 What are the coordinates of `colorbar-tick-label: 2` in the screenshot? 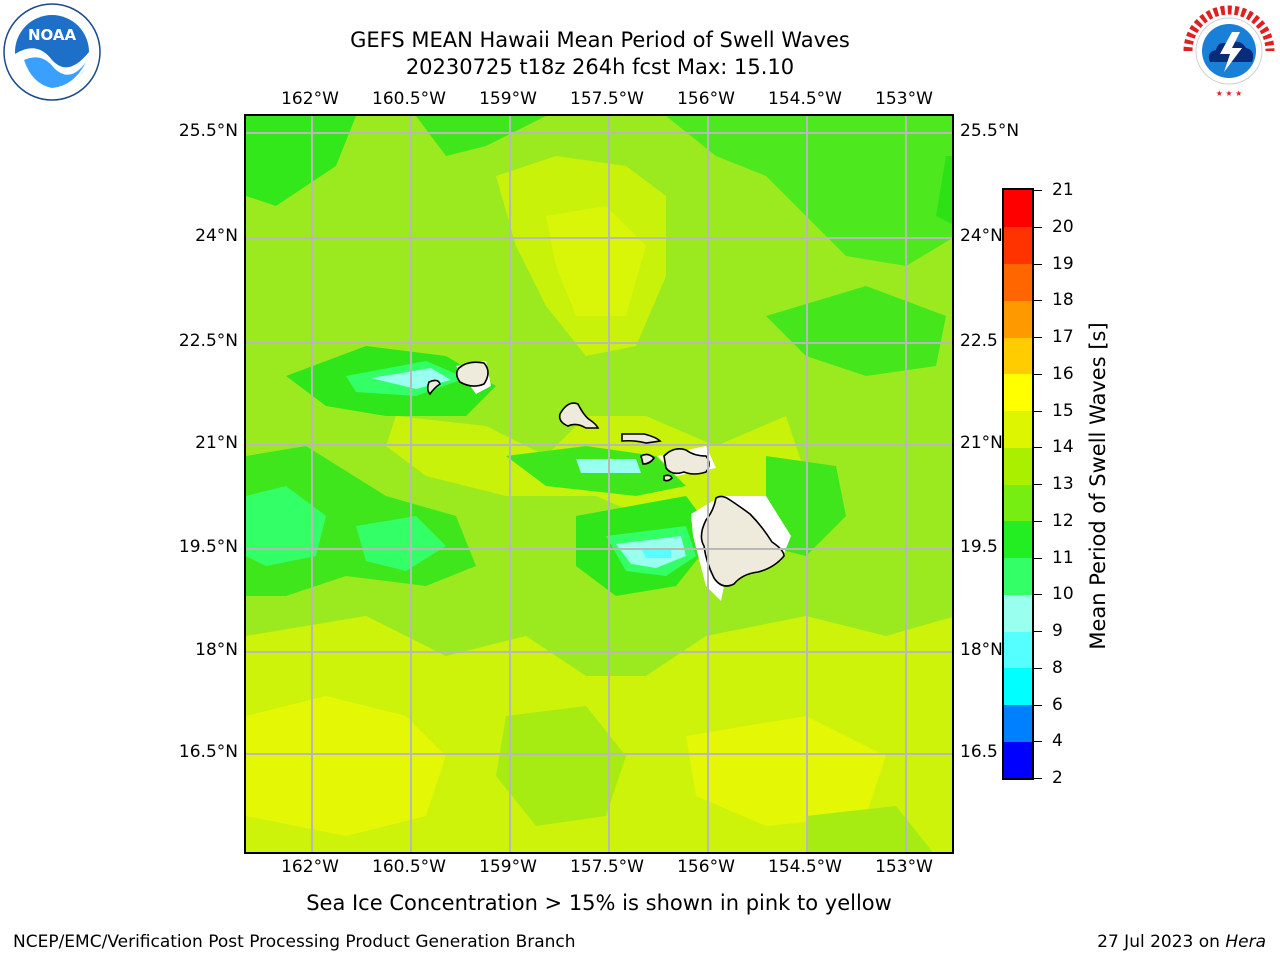 It's located at (1057, 778).